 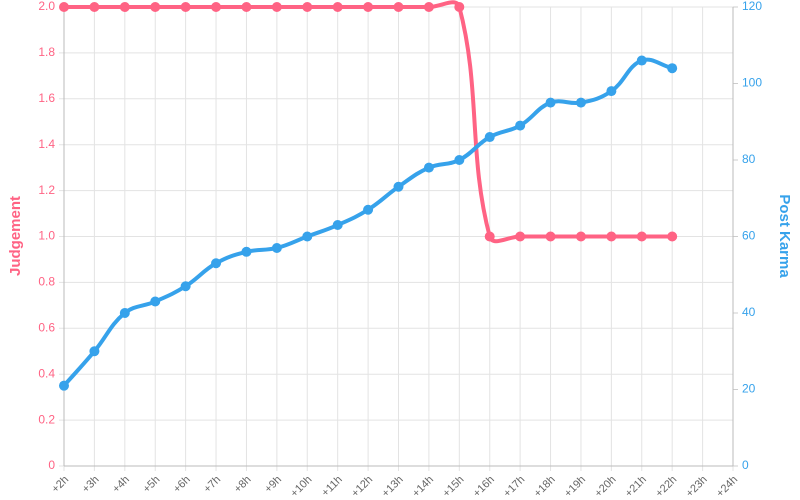 I want to click on y-tick-label: 1.2, so click(x=46, y=190).